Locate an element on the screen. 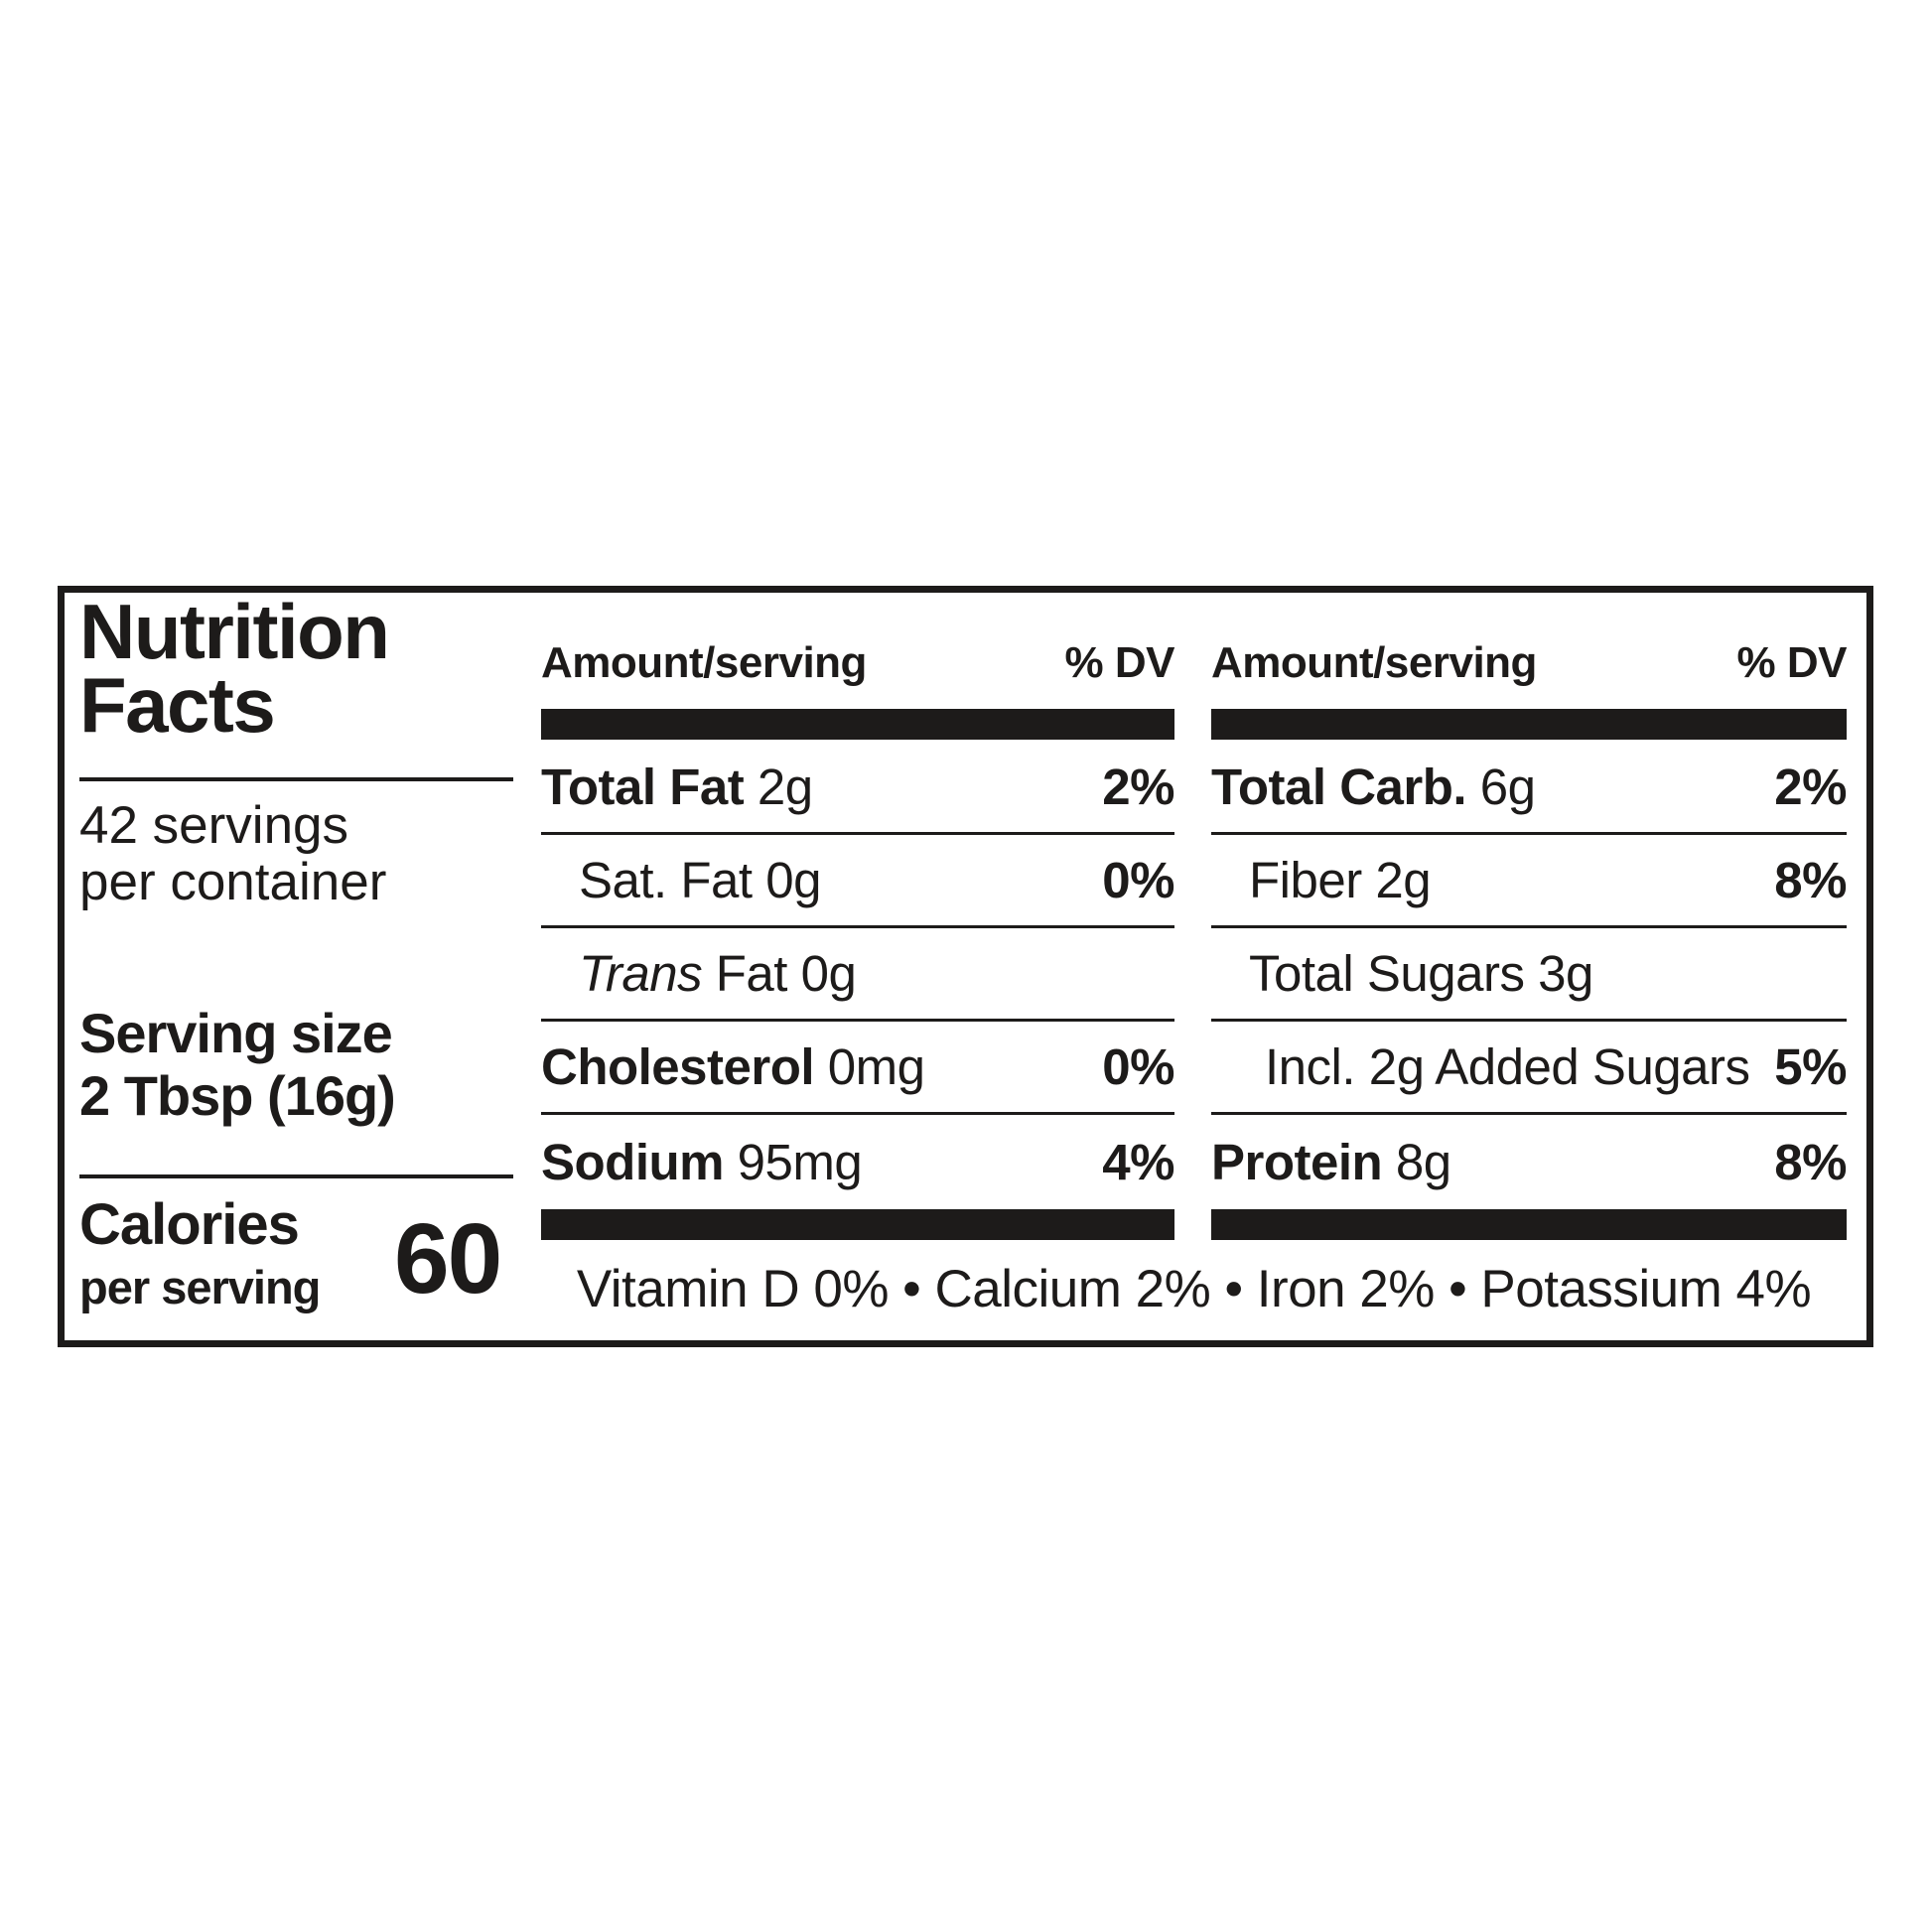 This screenshot has width=1932, height=1932. nutrient-row: Fiber 2g 8% is located at coordinates (1529, 882).